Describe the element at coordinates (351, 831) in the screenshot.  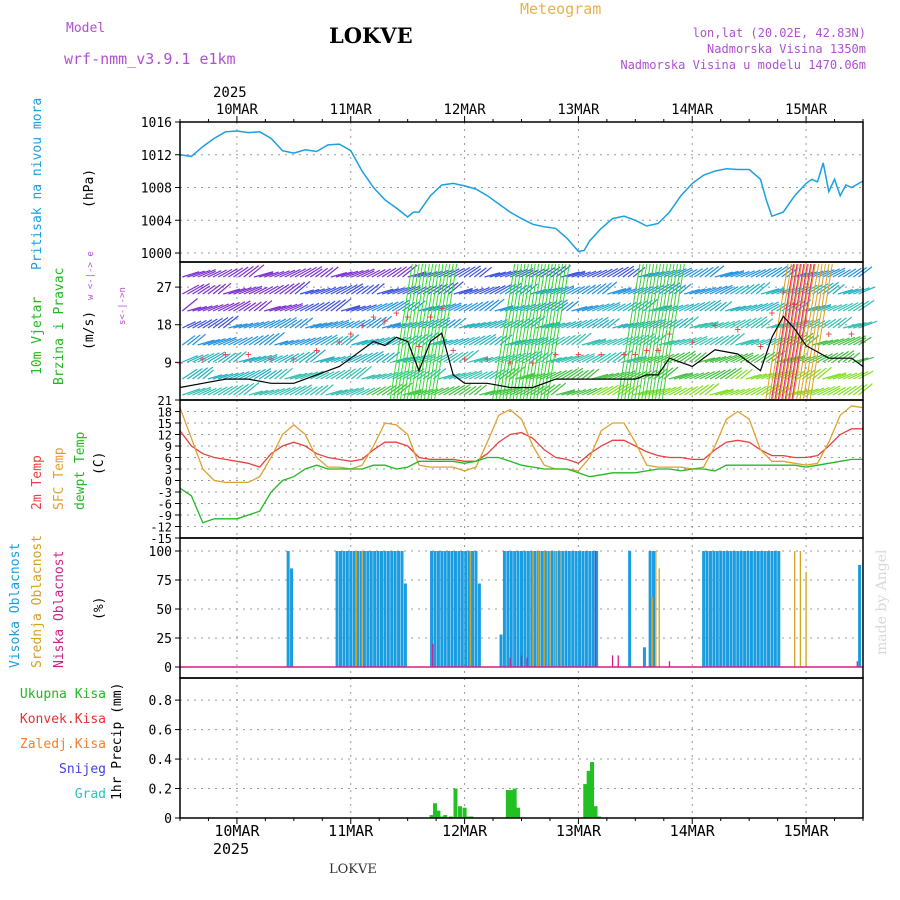
I see `day-label-bottom: 11MAR` at that location.